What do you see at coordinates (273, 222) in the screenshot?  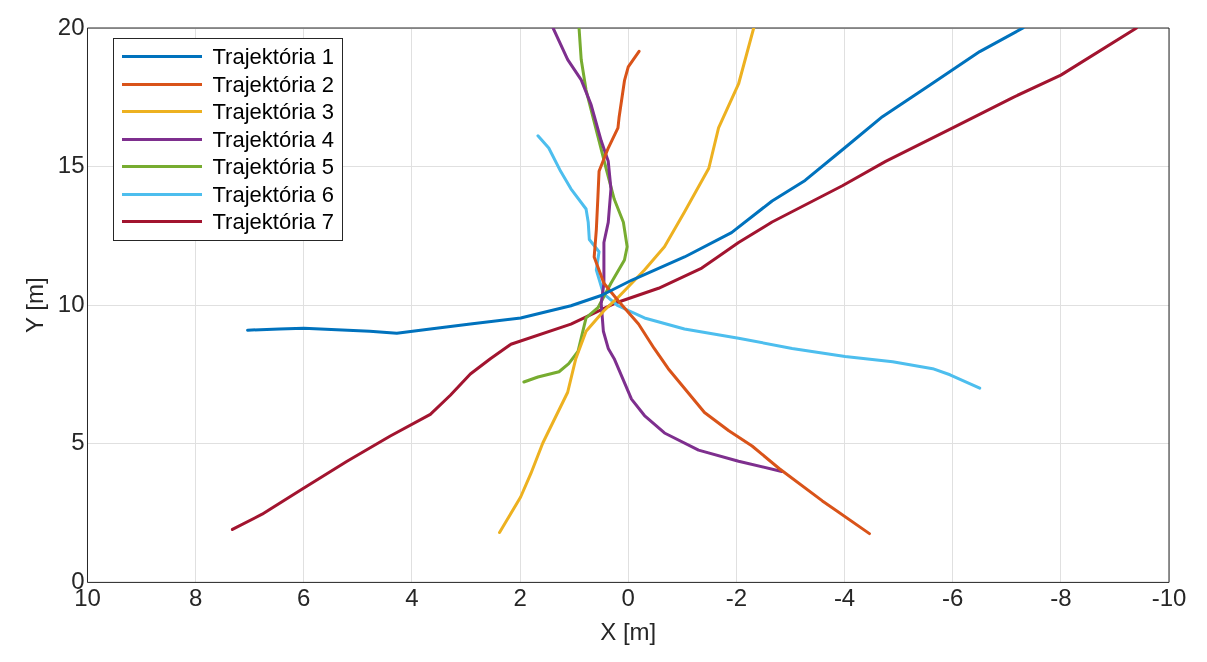 I see `legend-label: Trajektória 7` at bounding box center [273, 222].